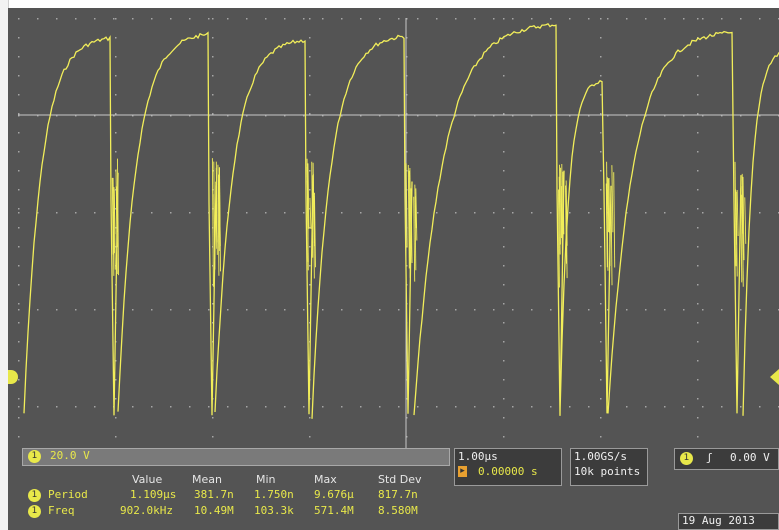  What do you see at coordinates (478, 456) in the screenshot?
I see `horizontal-scale: 1.00µs` at bounding box center [478, 456].